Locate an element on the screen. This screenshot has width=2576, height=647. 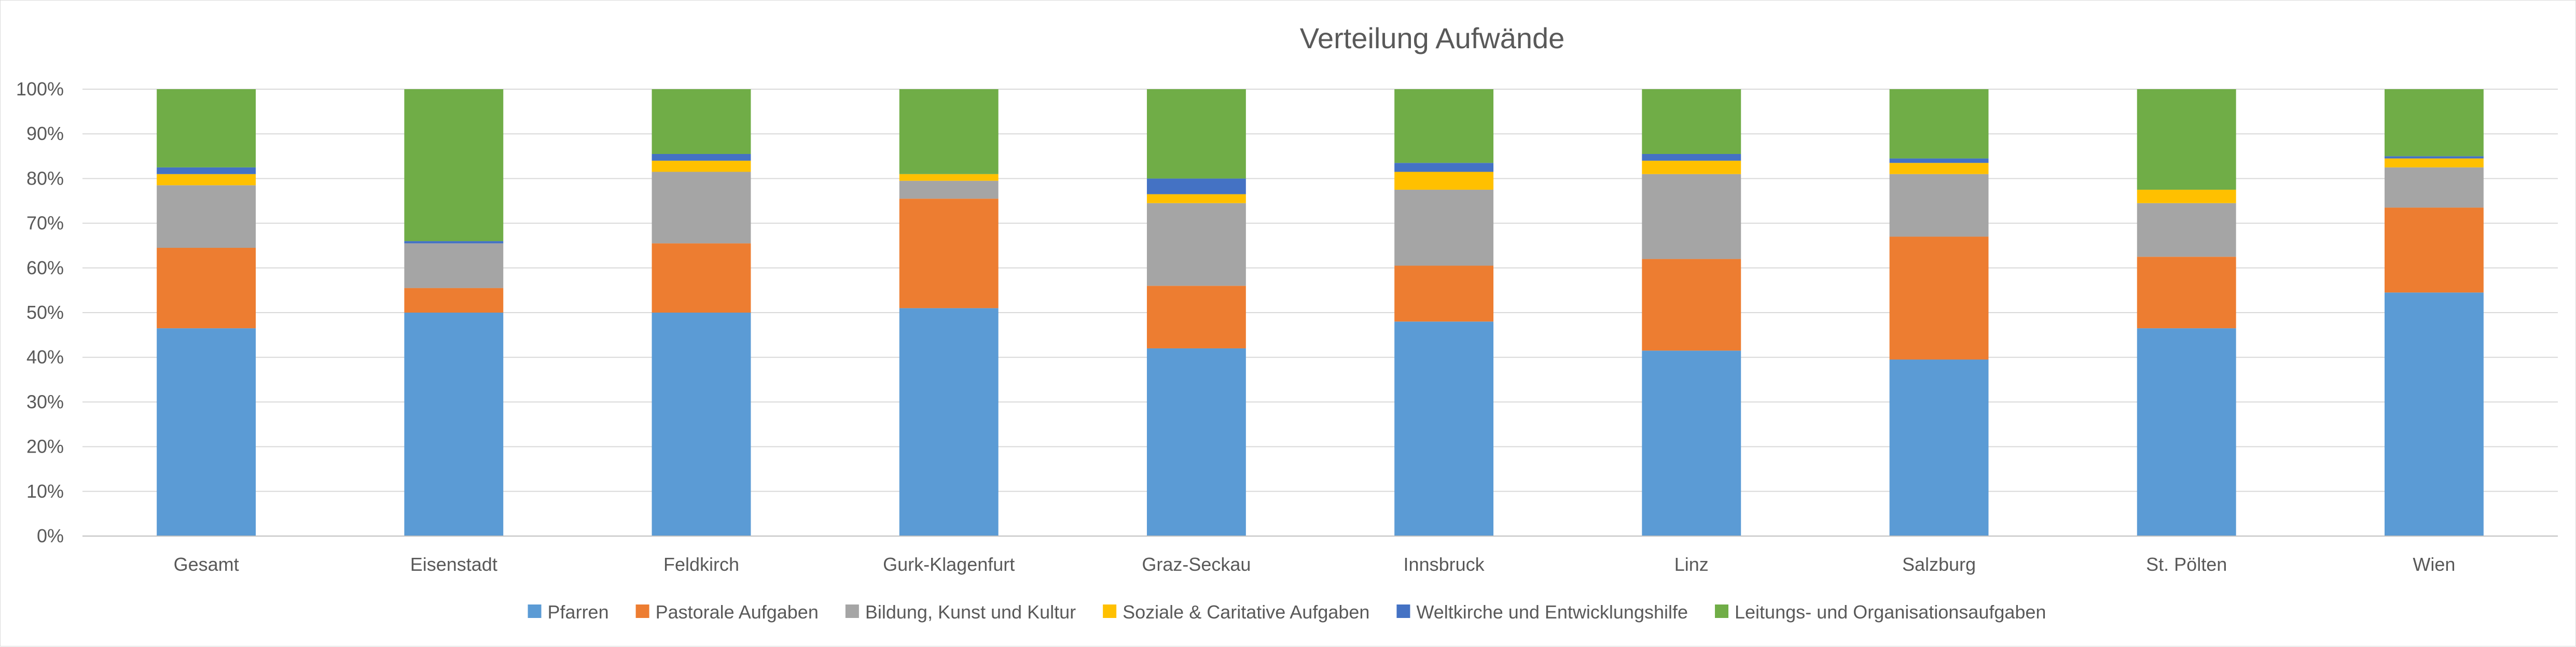
x-category-label: Innsbruck is located at coordinates (1444, 565).